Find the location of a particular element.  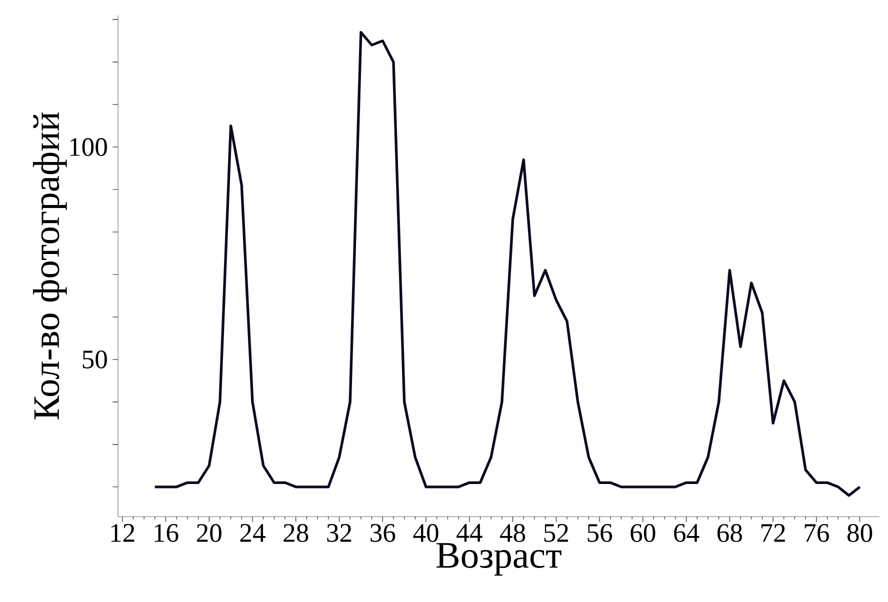

x-axis-title: Возраст is located at coordinates (499, 559).